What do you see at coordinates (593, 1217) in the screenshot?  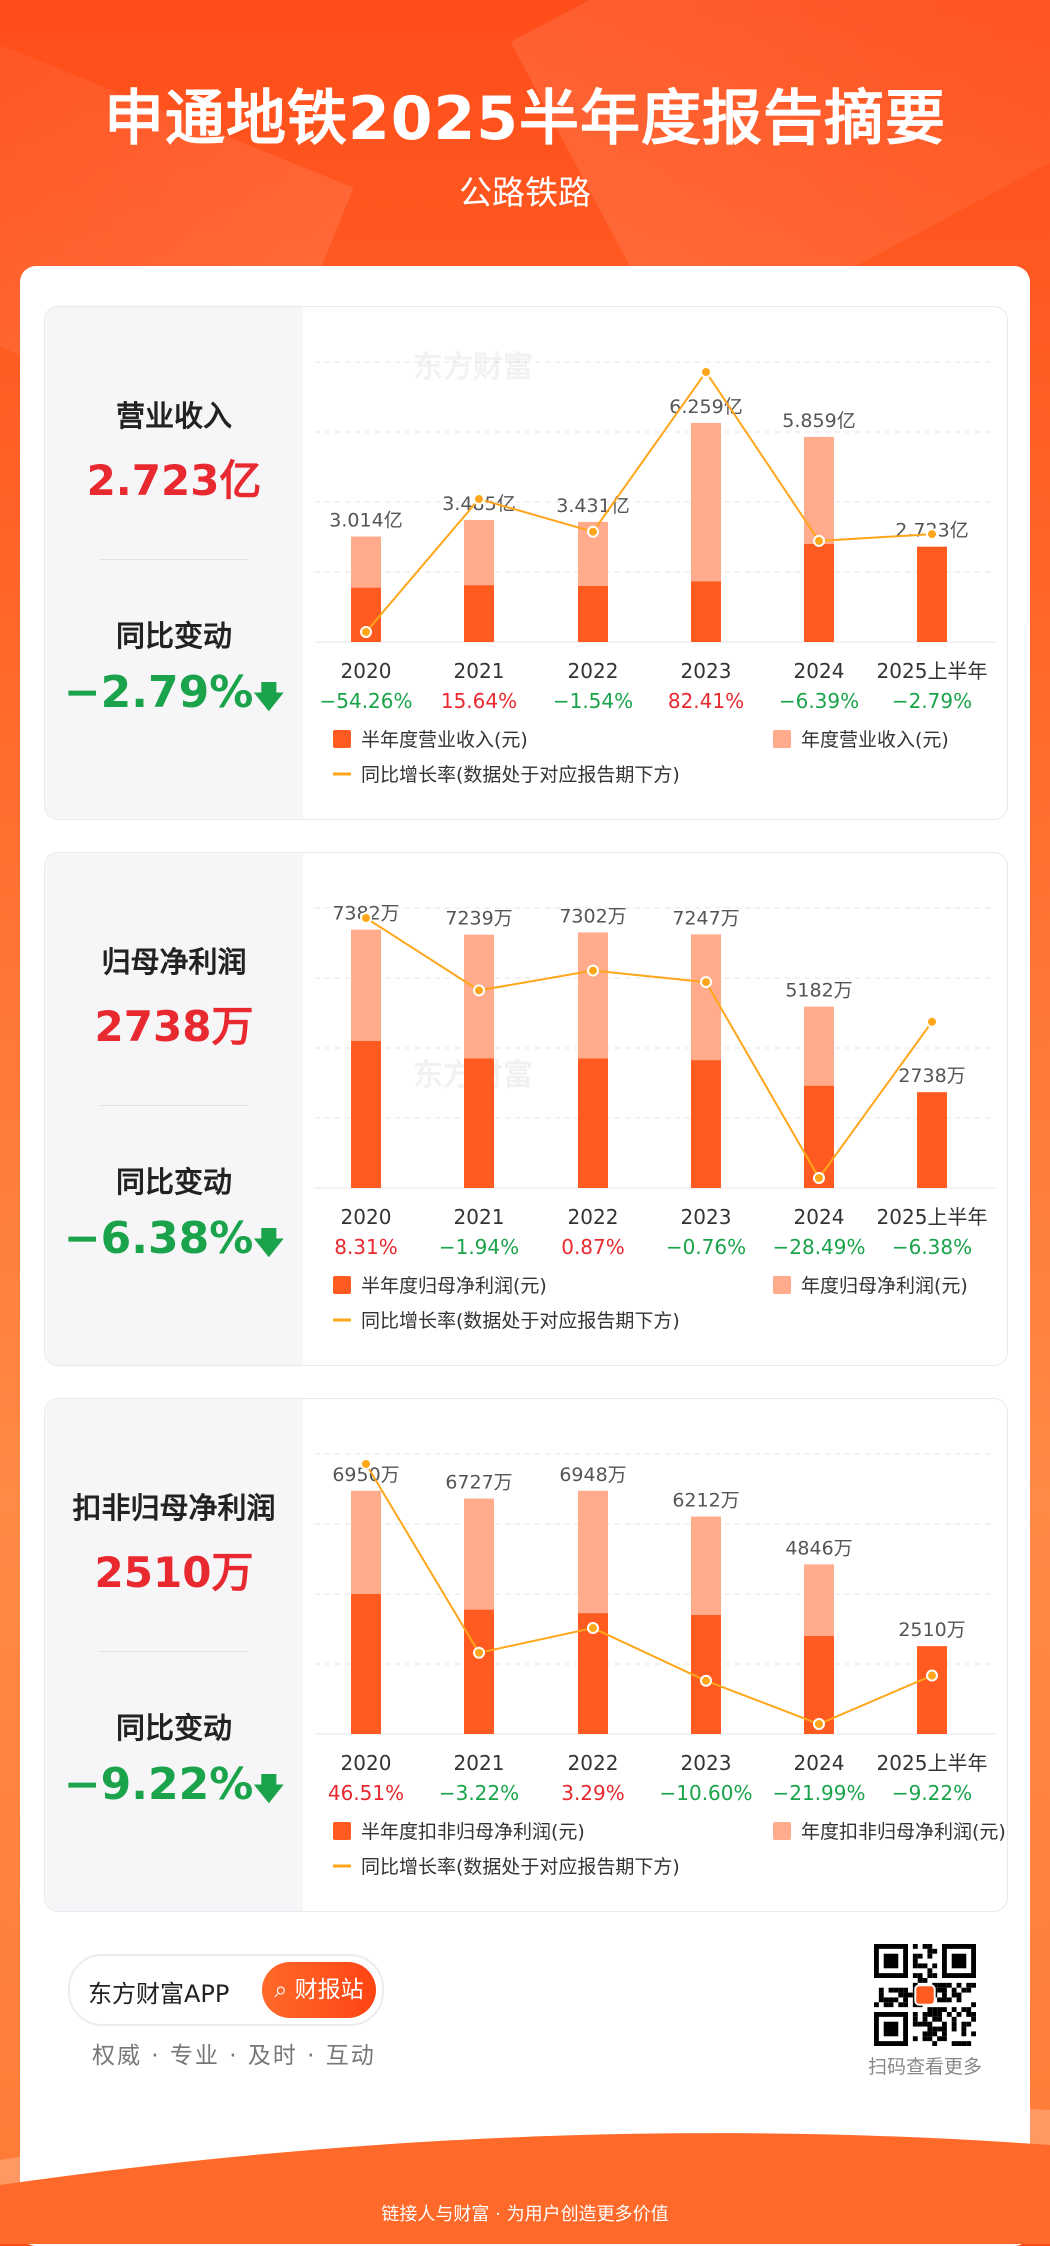 I see `x-tick-label: 2022` at bounding box center [593, 1217].